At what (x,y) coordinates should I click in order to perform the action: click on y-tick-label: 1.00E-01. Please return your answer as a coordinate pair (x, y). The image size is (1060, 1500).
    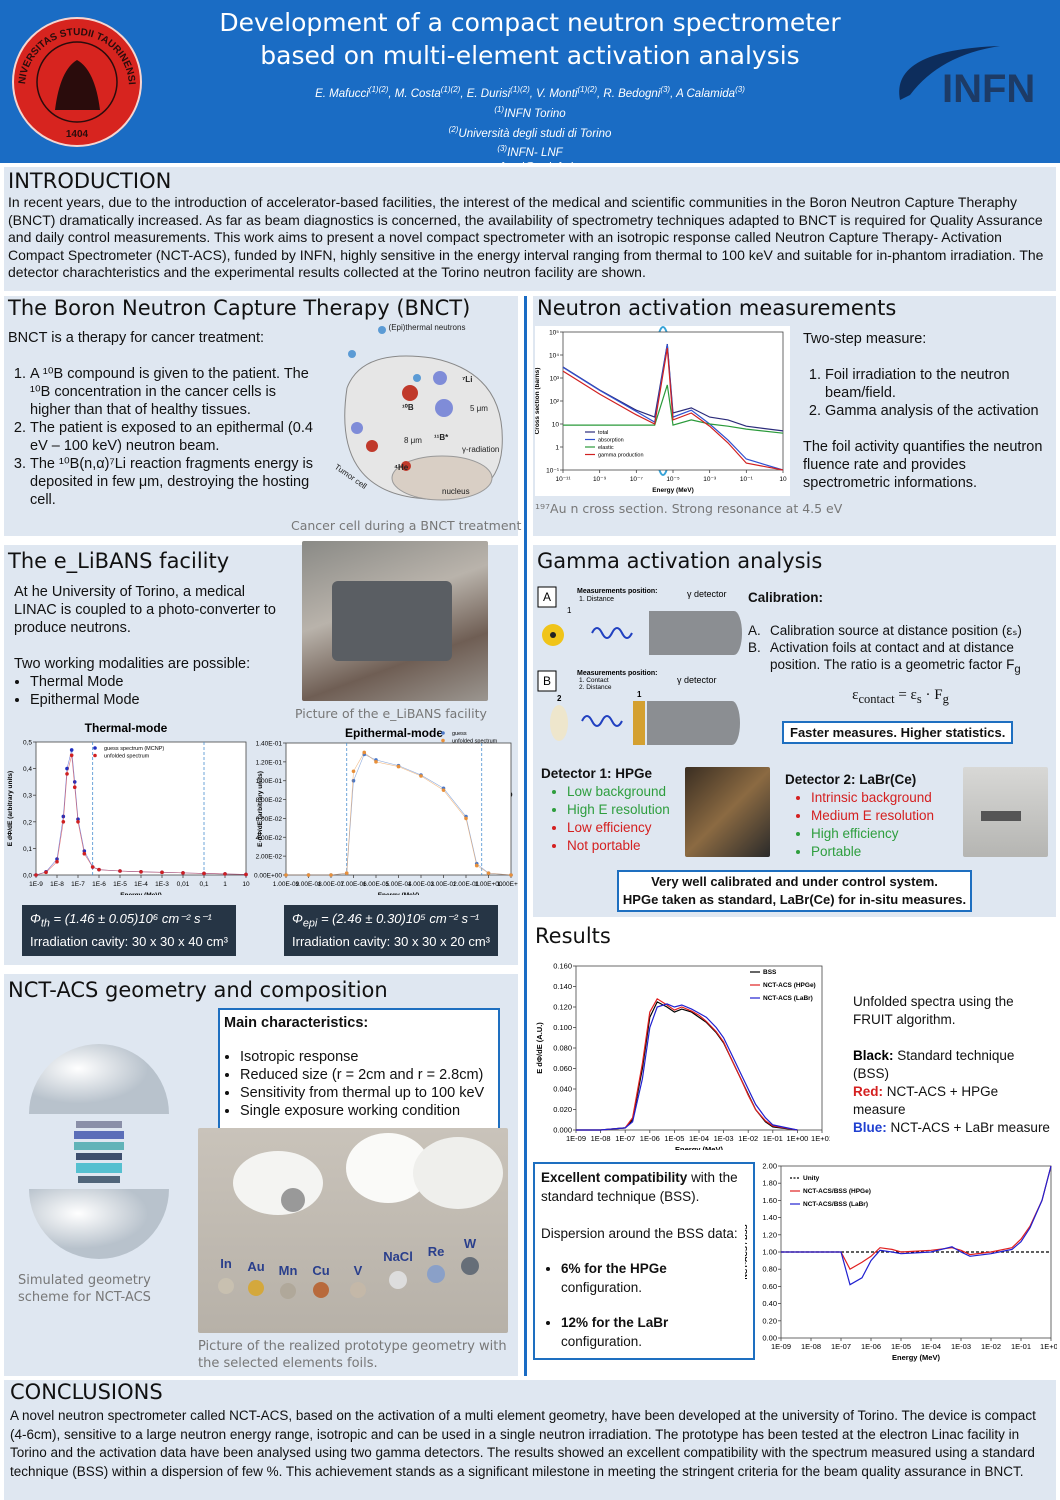
    Looking at the image, I should click on (269, 781).